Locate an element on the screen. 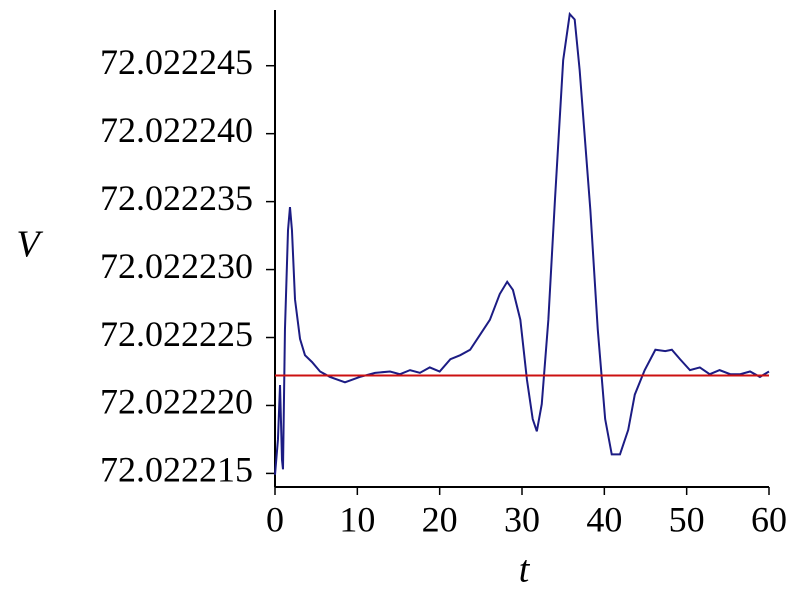 The height and width of the screenshot is (600, 800). y-axis-label: V is located at coordinates (29, 245).